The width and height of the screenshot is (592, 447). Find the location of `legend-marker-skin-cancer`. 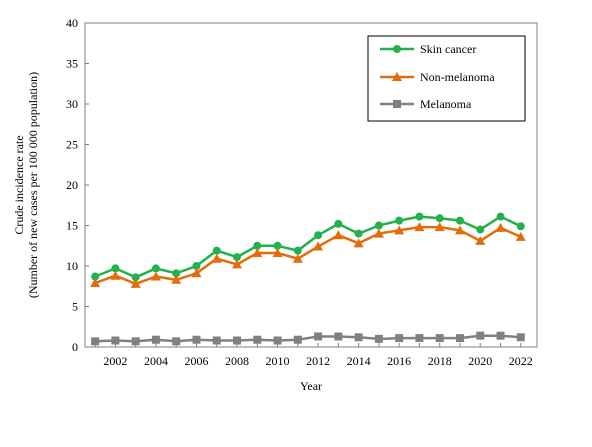

legend-marker-skin-cancer is located at coordinates (397, 49).